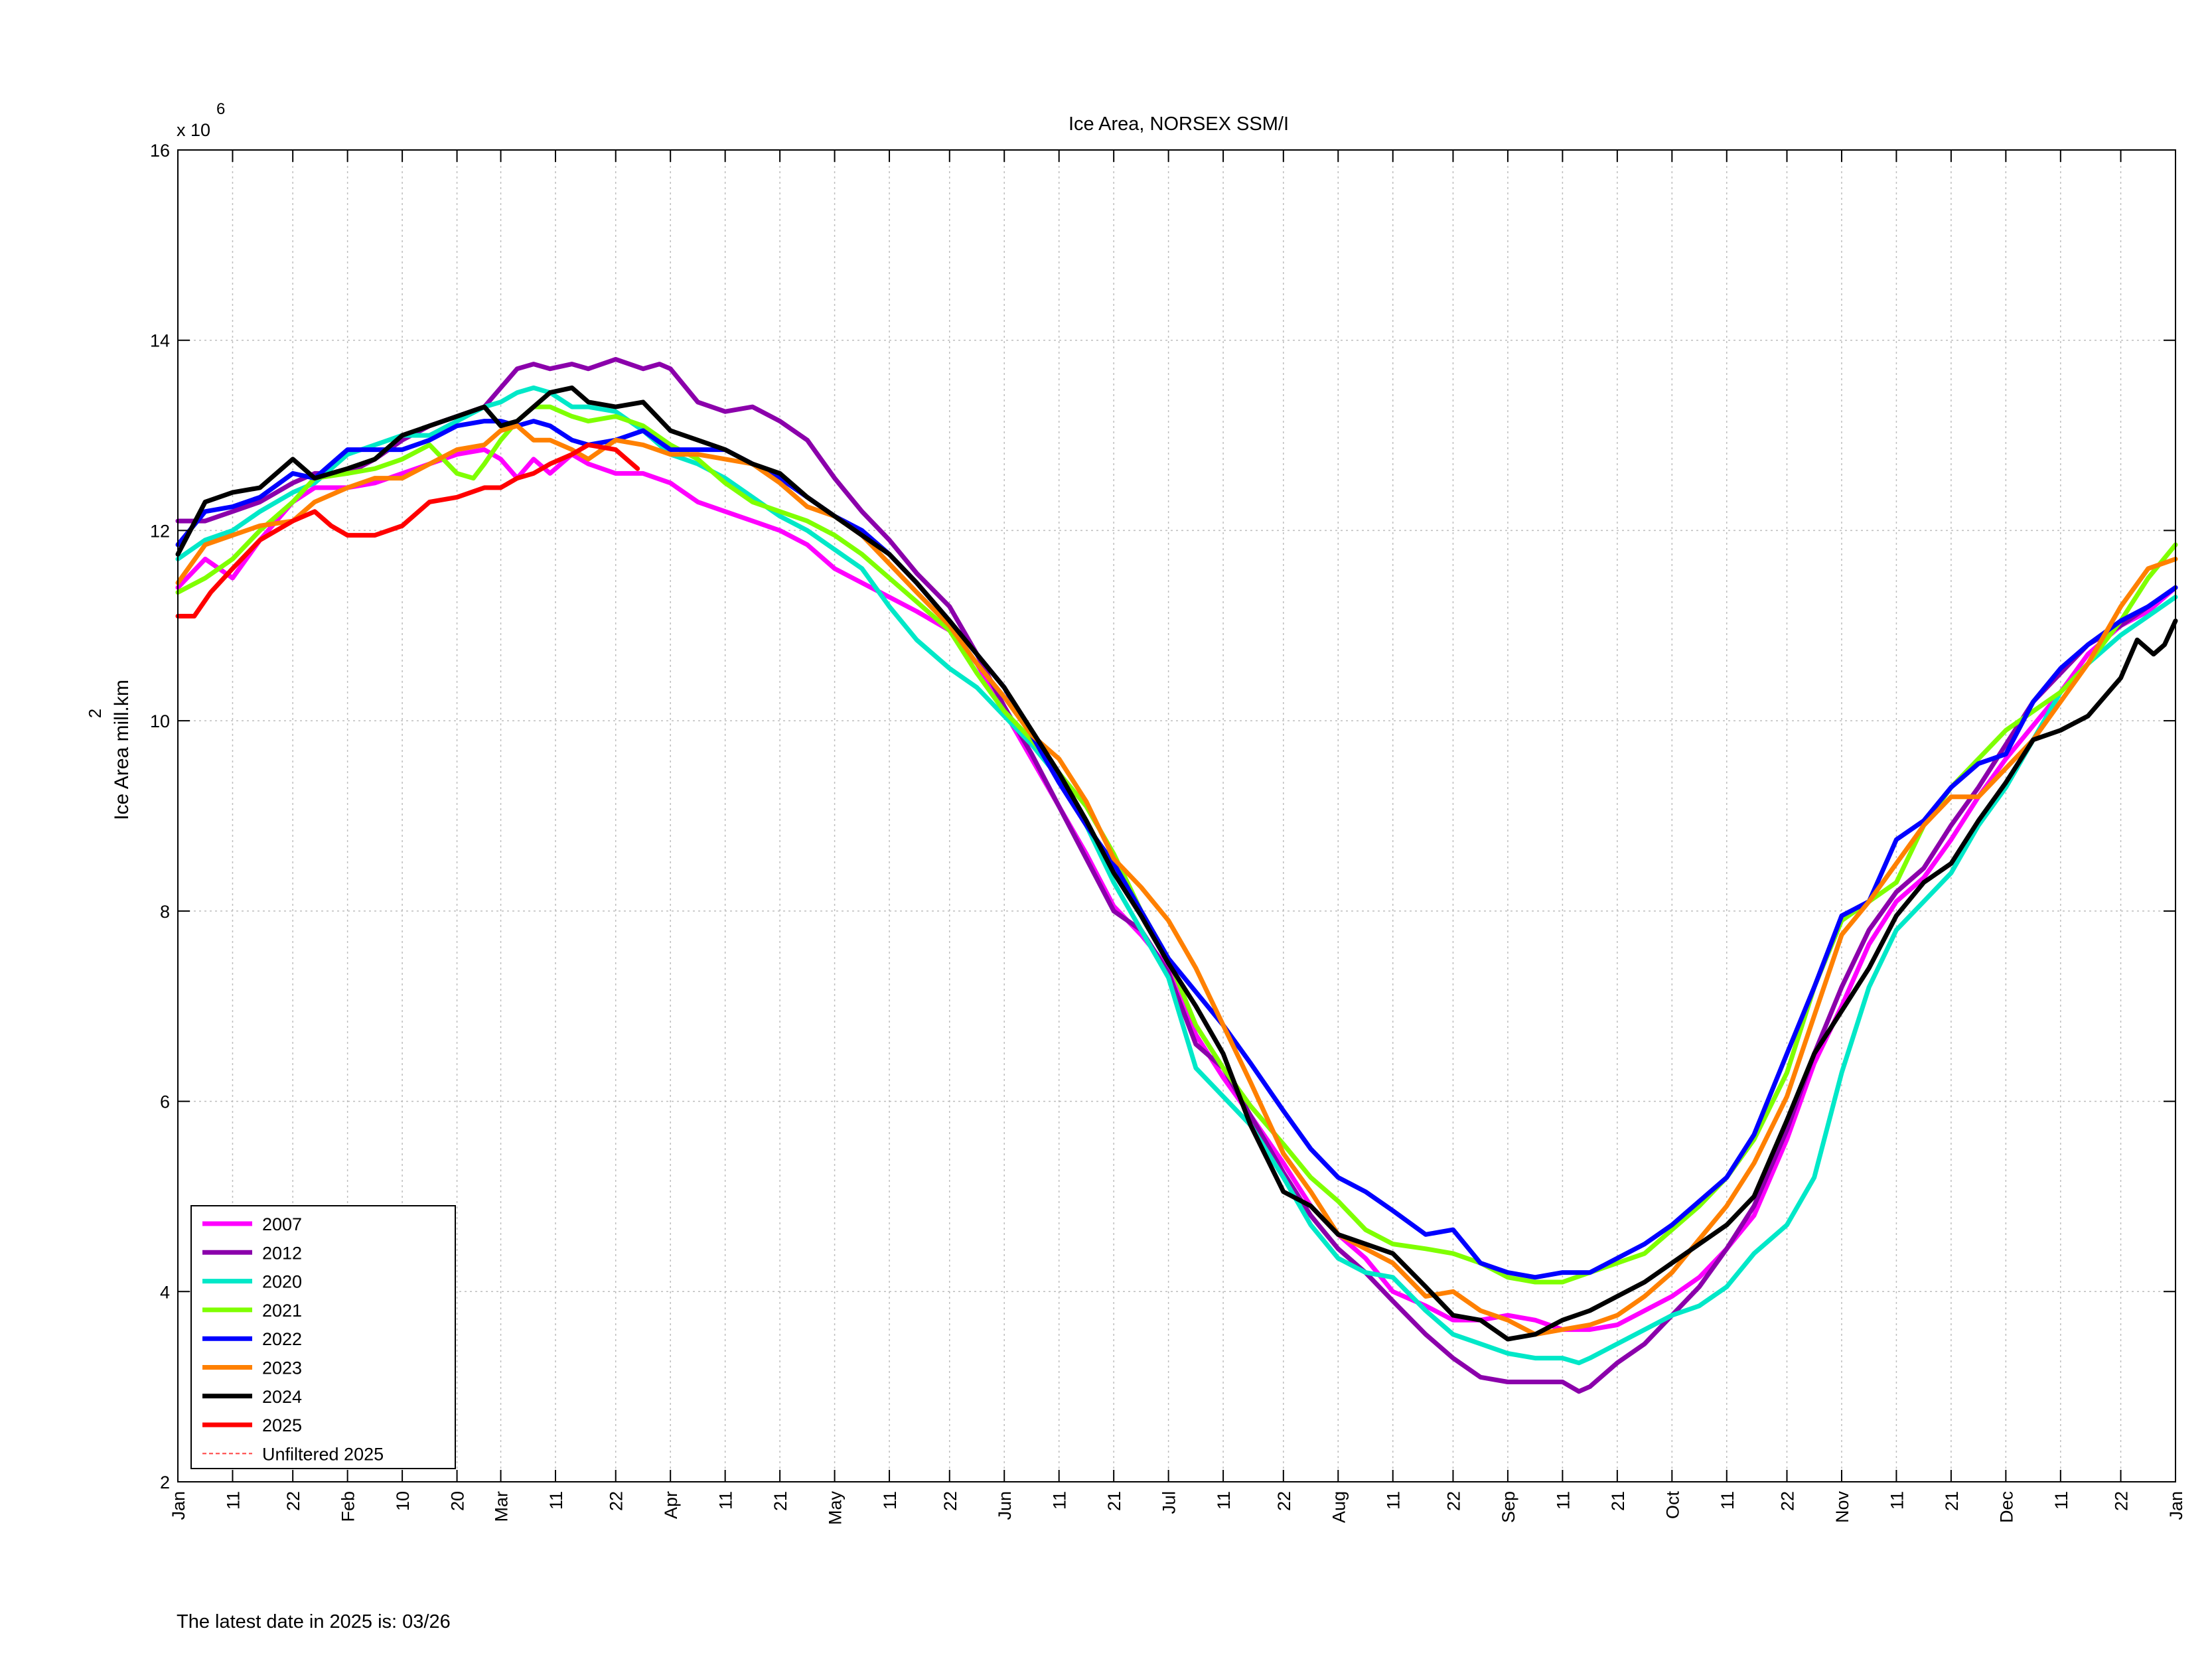  Describe the element at coordinates (282, 1282) in the screenshot. I see `legend-label-2020: 2020` at that location.